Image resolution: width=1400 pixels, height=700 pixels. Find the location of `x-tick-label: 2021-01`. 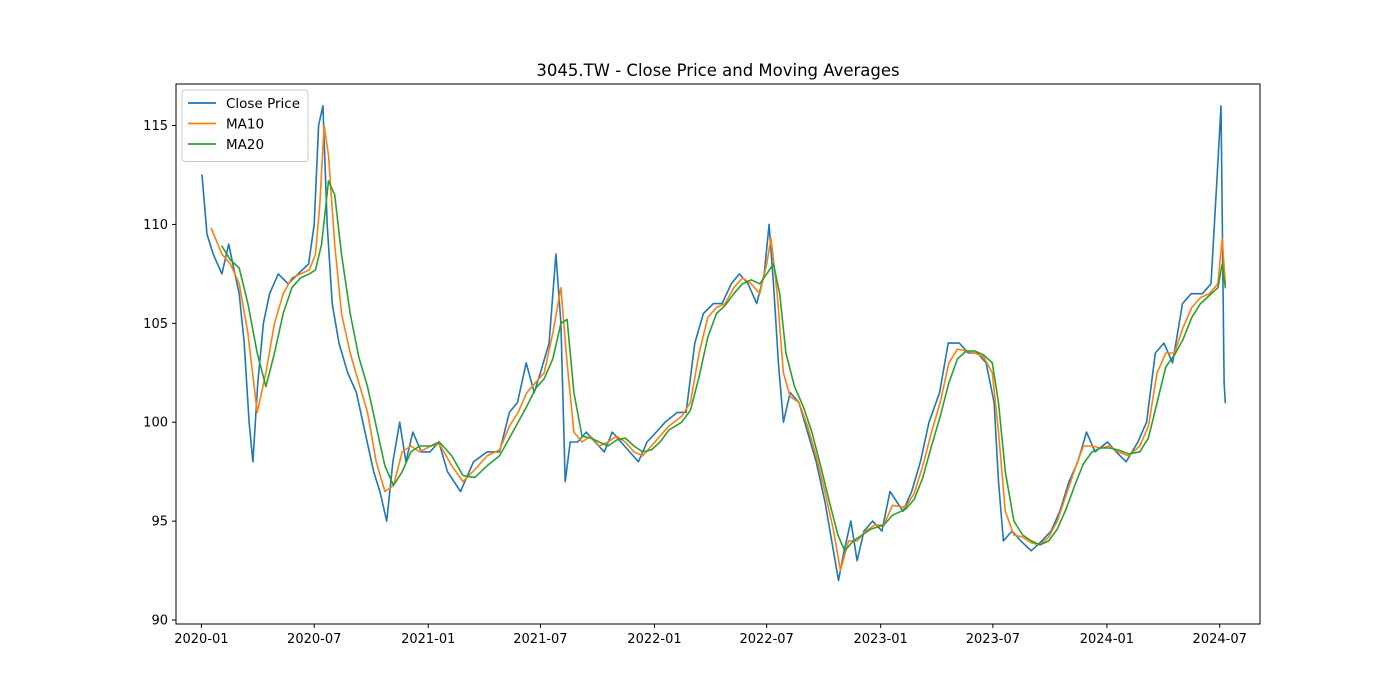

x-tick-label: 2021-01 is located at coordinates (428, 639).